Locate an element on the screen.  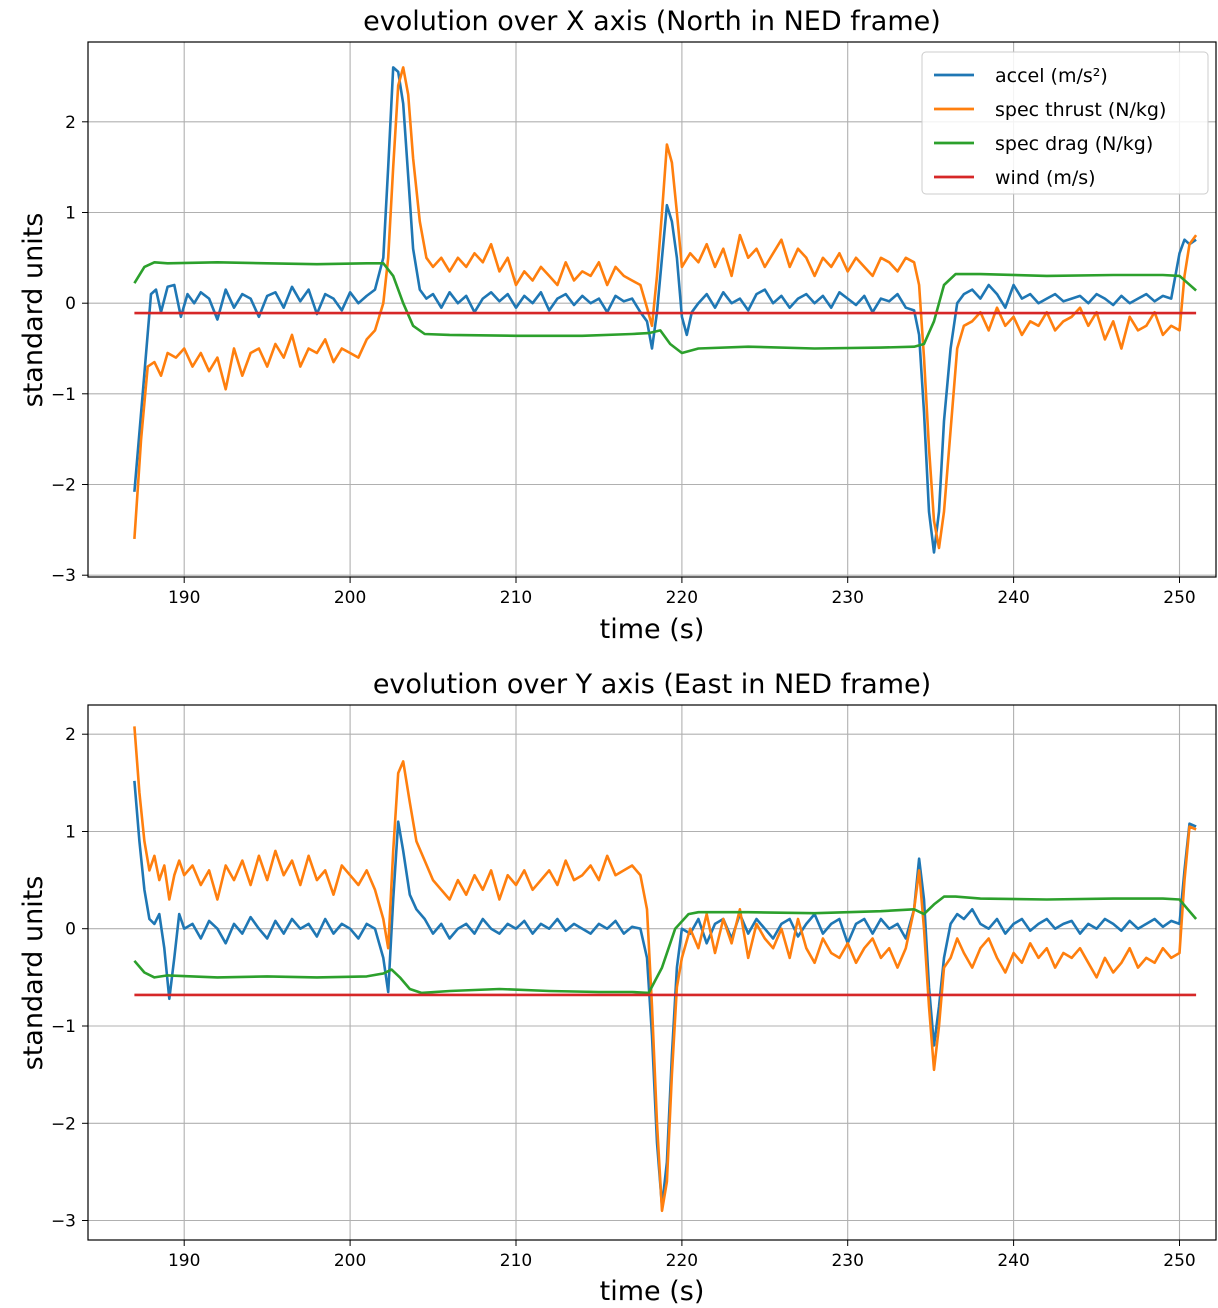
legend-label: accel (m/s²) is located at coordinates (1051, 76).